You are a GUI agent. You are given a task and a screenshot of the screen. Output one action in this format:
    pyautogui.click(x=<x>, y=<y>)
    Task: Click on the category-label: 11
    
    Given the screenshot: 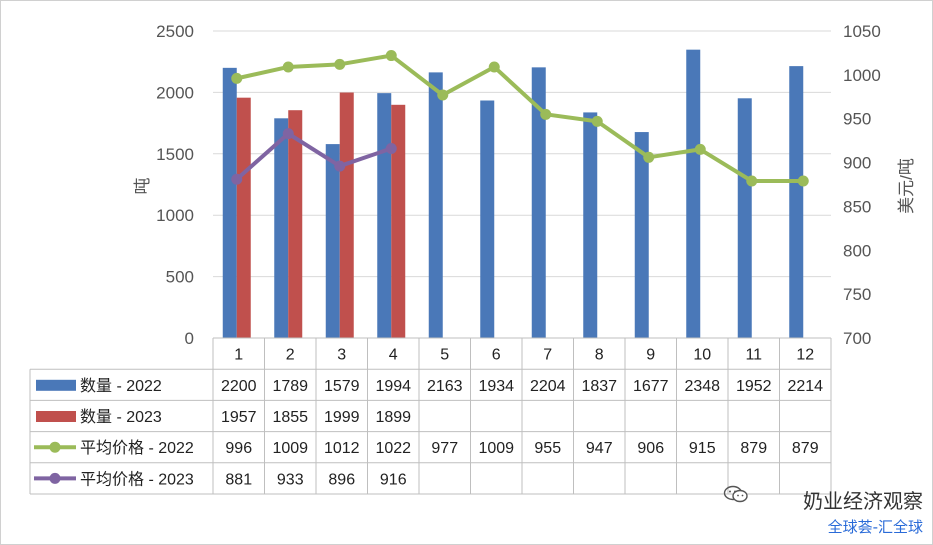 What is the action you would take?
    pyautogui.click(x=753, y=355)
    